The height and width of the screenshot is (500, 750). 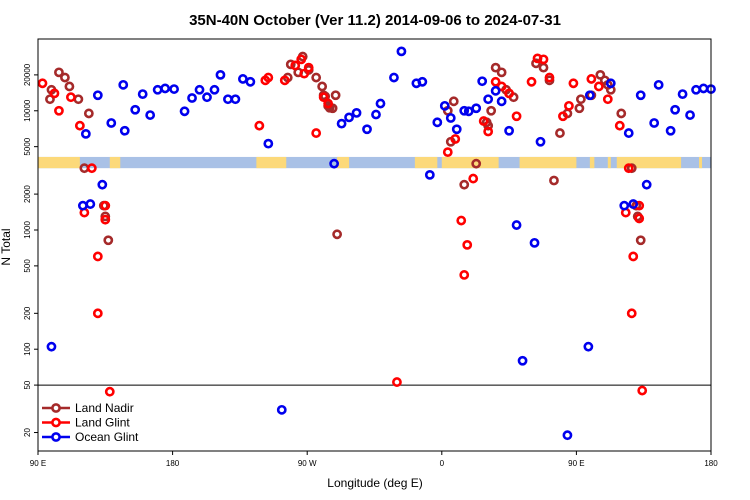 What do you see at coordinates (576, 463) in the screenshot?
I see `x-tick-label: 90 E` at bounding box center [576, 463].